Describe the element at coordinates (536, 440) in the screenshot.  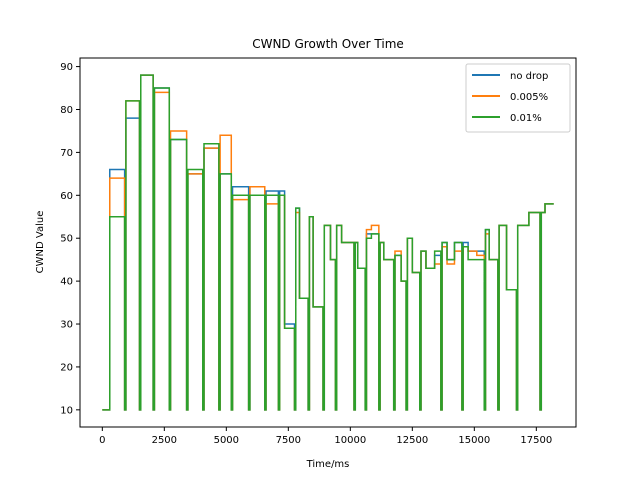
I see `x-tick-label: 17500` at that location.